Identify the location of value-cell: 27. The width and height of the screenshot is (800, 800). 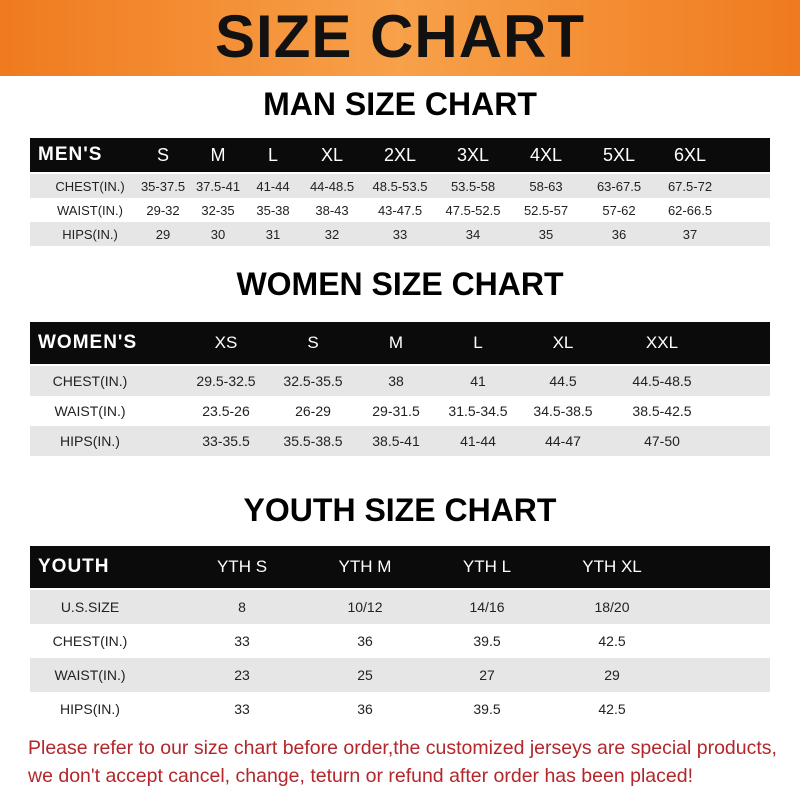
(487, 675).